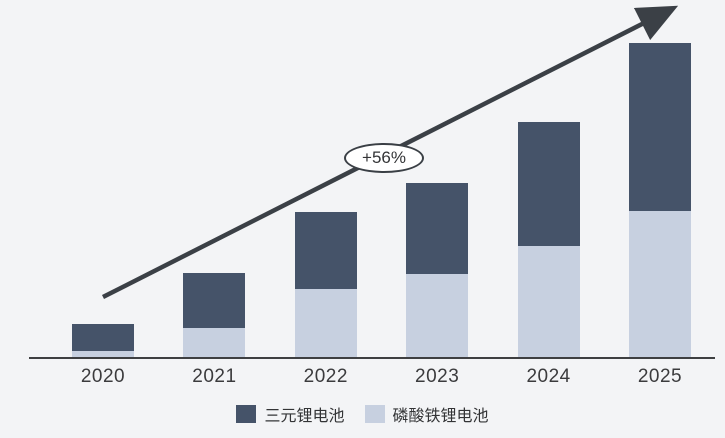 This screenshot has height=438, width=725. I want to click on legend-label: 磷酸铁锂电池, so click(440, 416).